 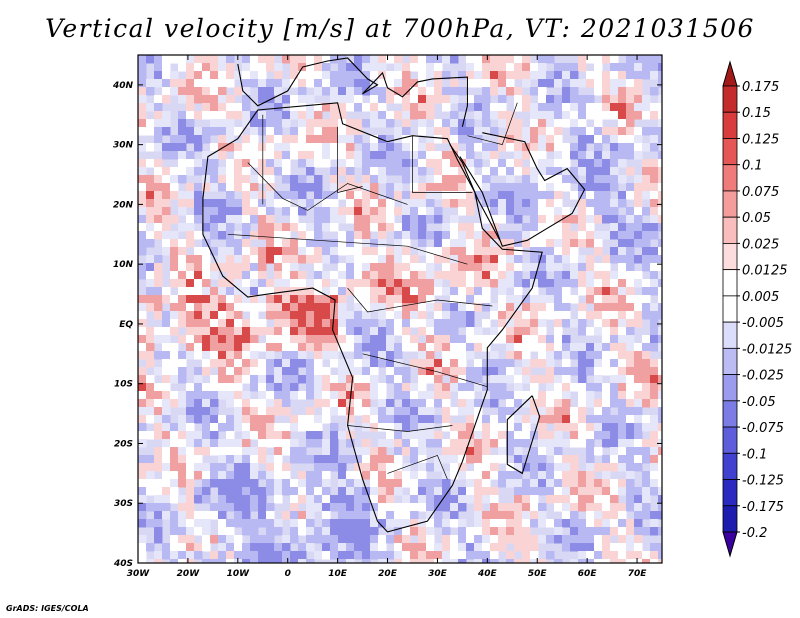 I want to click on y-tick-label: 10N, so click(x=123, y=265).